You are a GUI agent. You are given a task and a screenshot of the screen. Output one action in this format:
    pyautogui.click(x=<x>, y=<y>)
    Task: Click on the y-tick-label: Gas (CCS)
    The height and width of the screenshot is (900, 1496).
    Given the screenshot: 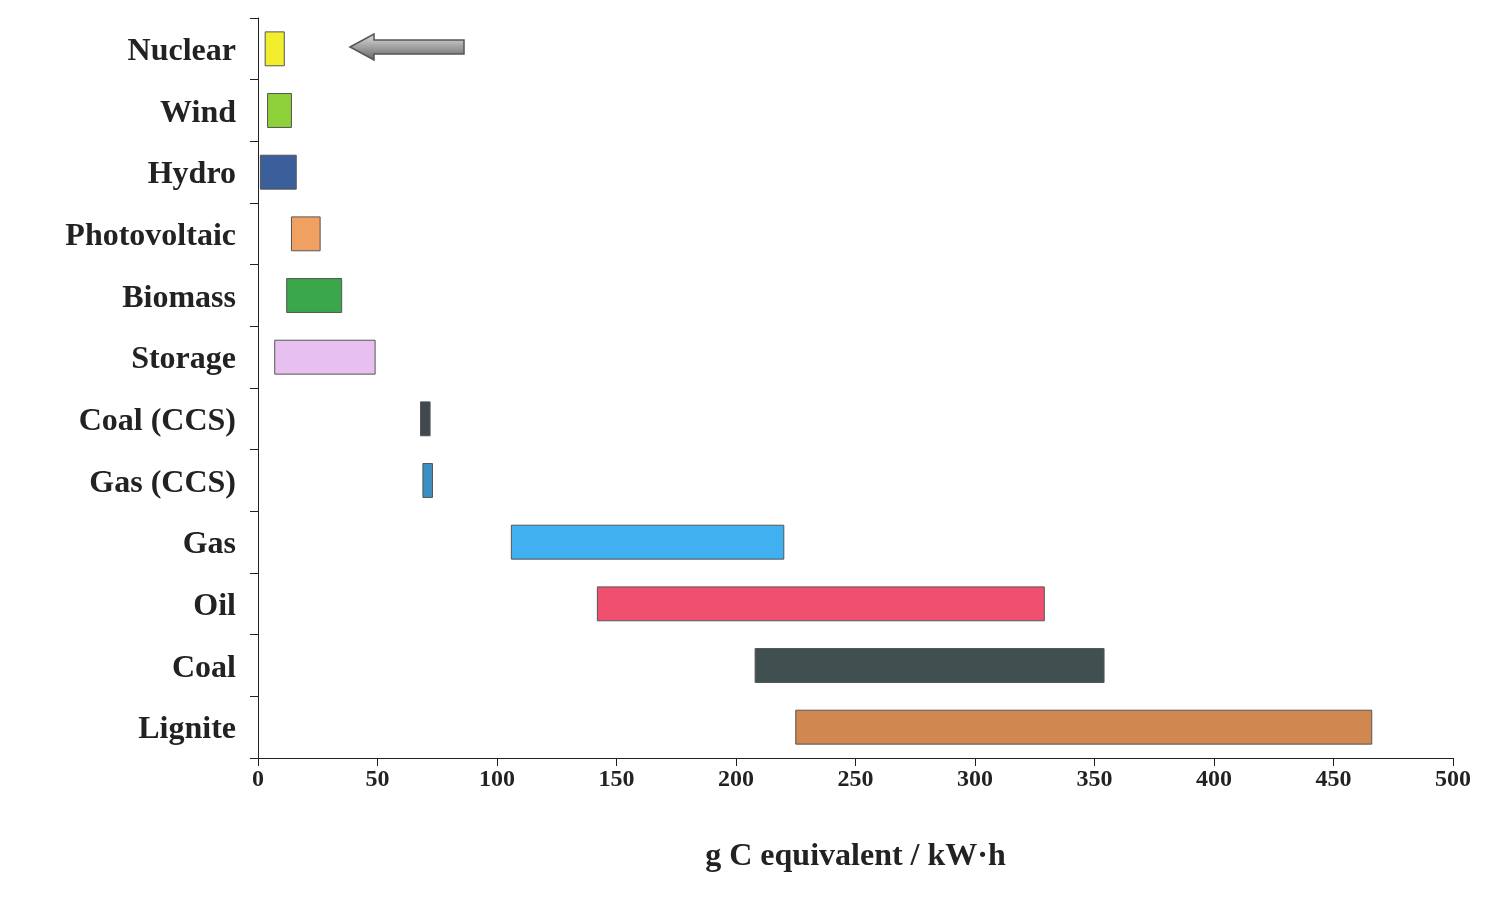 What is the action you would take?
    pyautogui.click(x=162, y=480)
    